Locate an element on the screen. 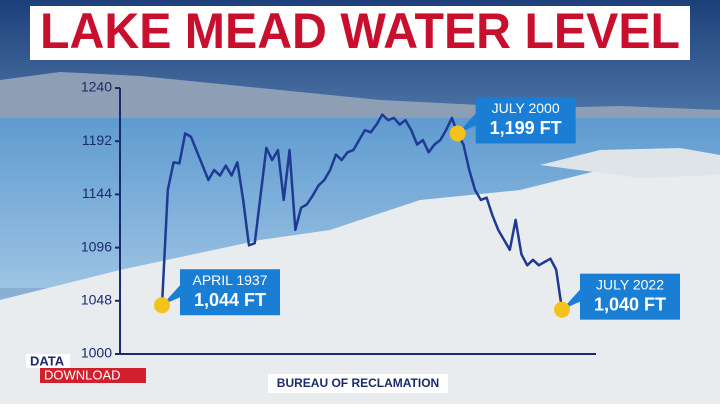  source: BUREAU OF RECLAMATION is located at coordinates (358, 383).